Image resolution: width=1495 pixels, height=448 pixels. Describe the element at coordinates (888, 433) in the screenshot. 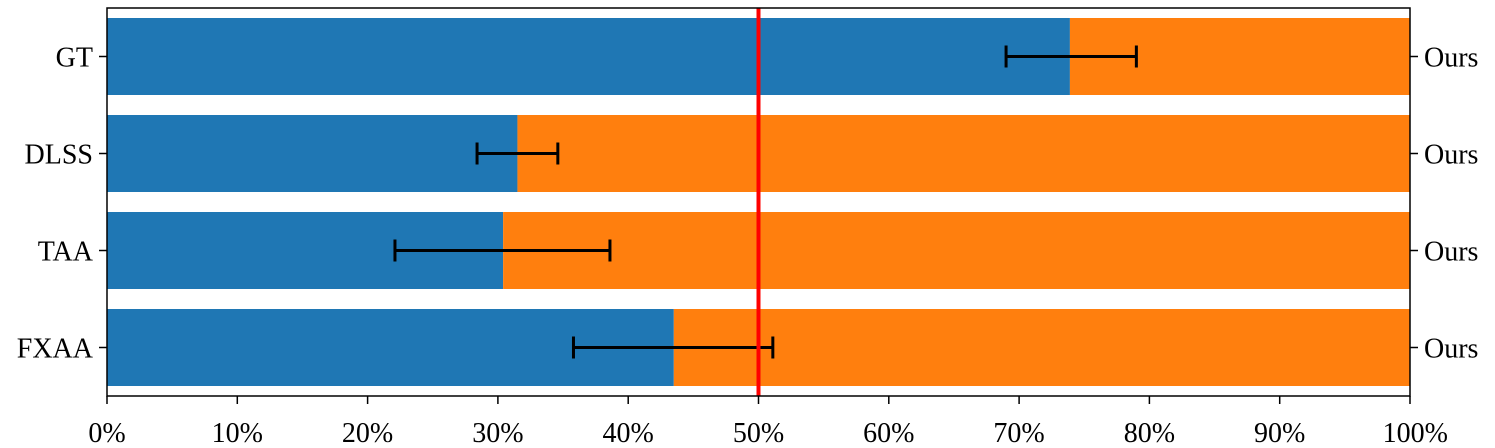

I see `x-tick-label-6: 60%` at that location.